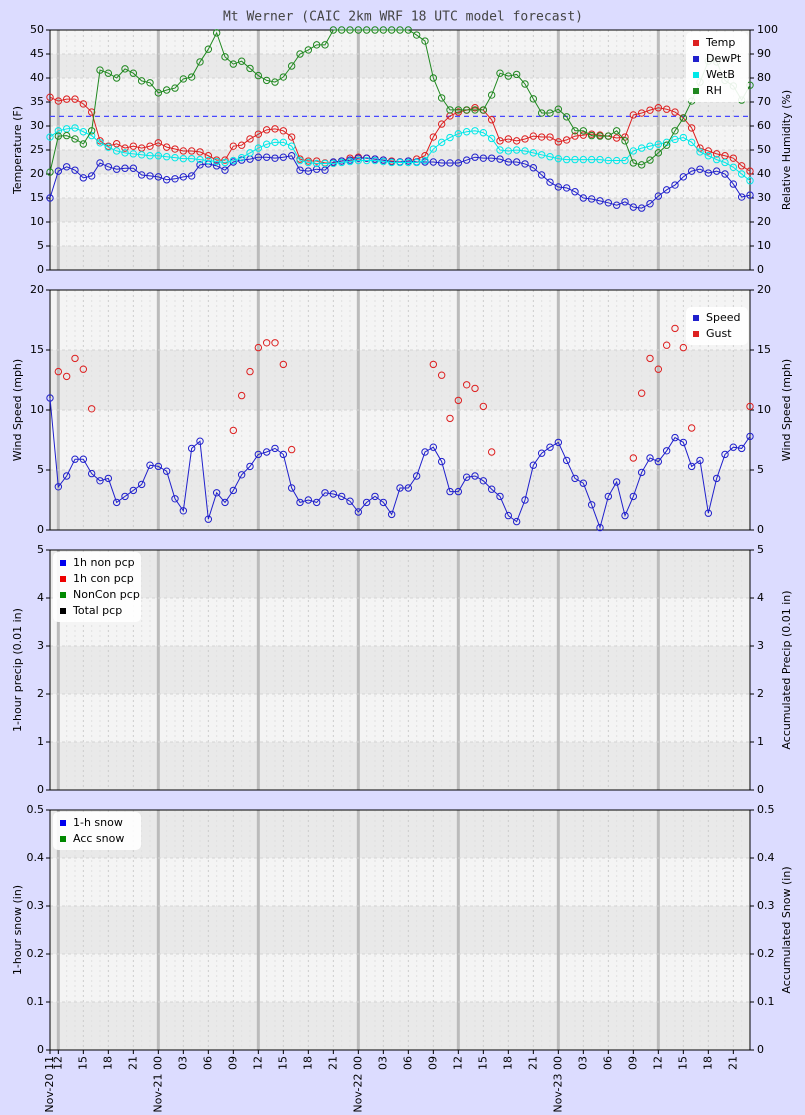 The image size is (805, 1115). I want to click on y2-axis-label: Accumulated Precip (0.01 in), so click(786, 669).